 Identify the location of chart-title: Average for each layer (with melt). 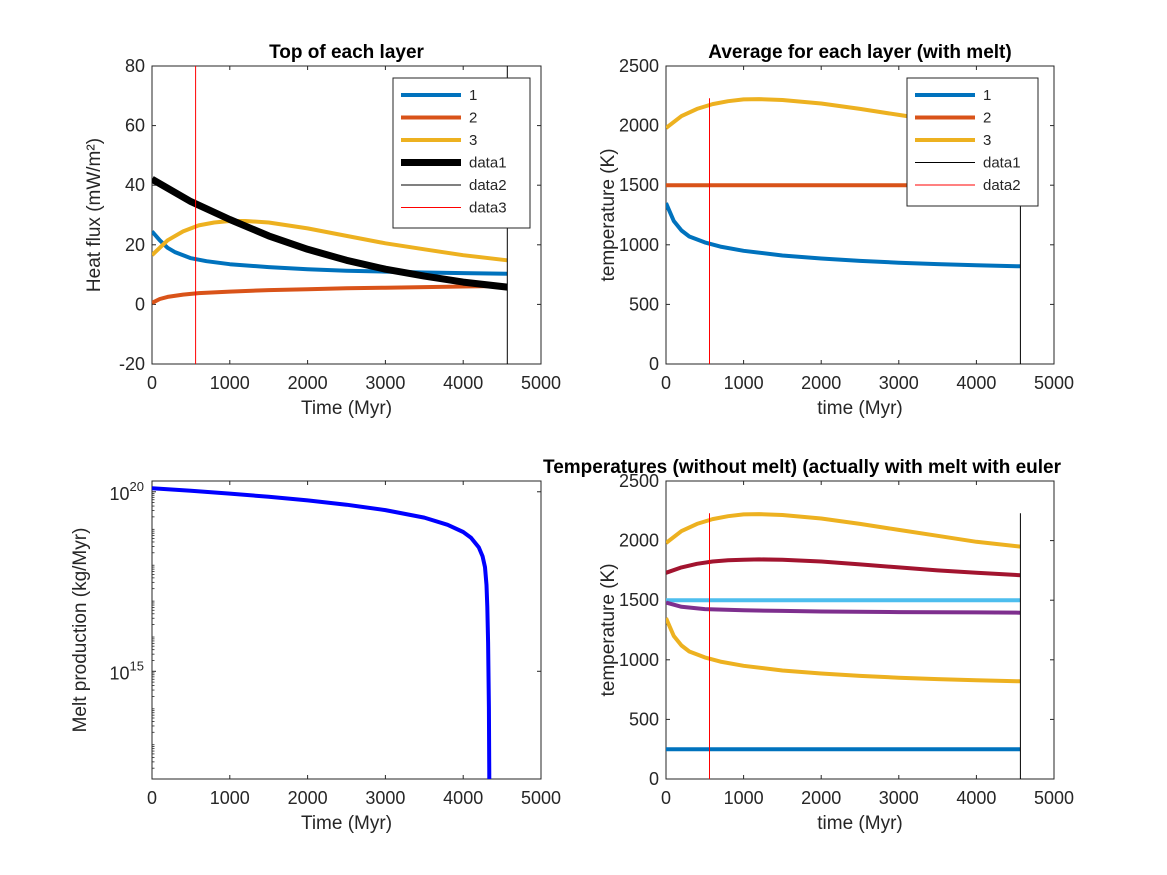
(859, 52).